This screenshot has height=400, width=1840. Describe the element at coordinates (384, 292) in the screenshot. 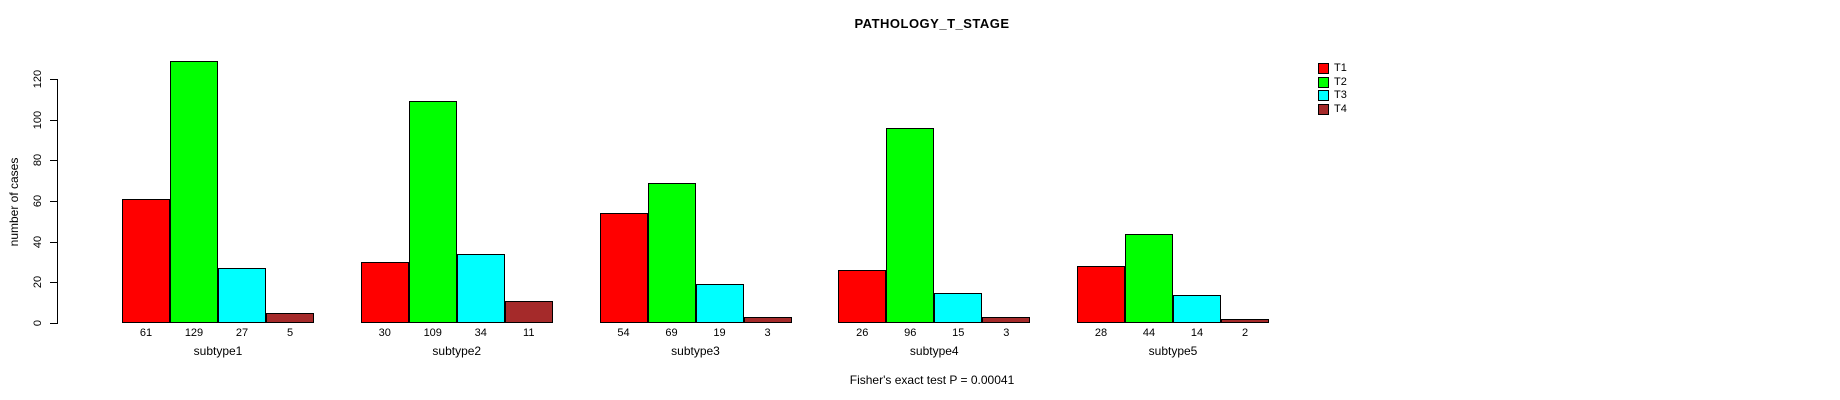

I see `bar-t1-subtype2` at that location.